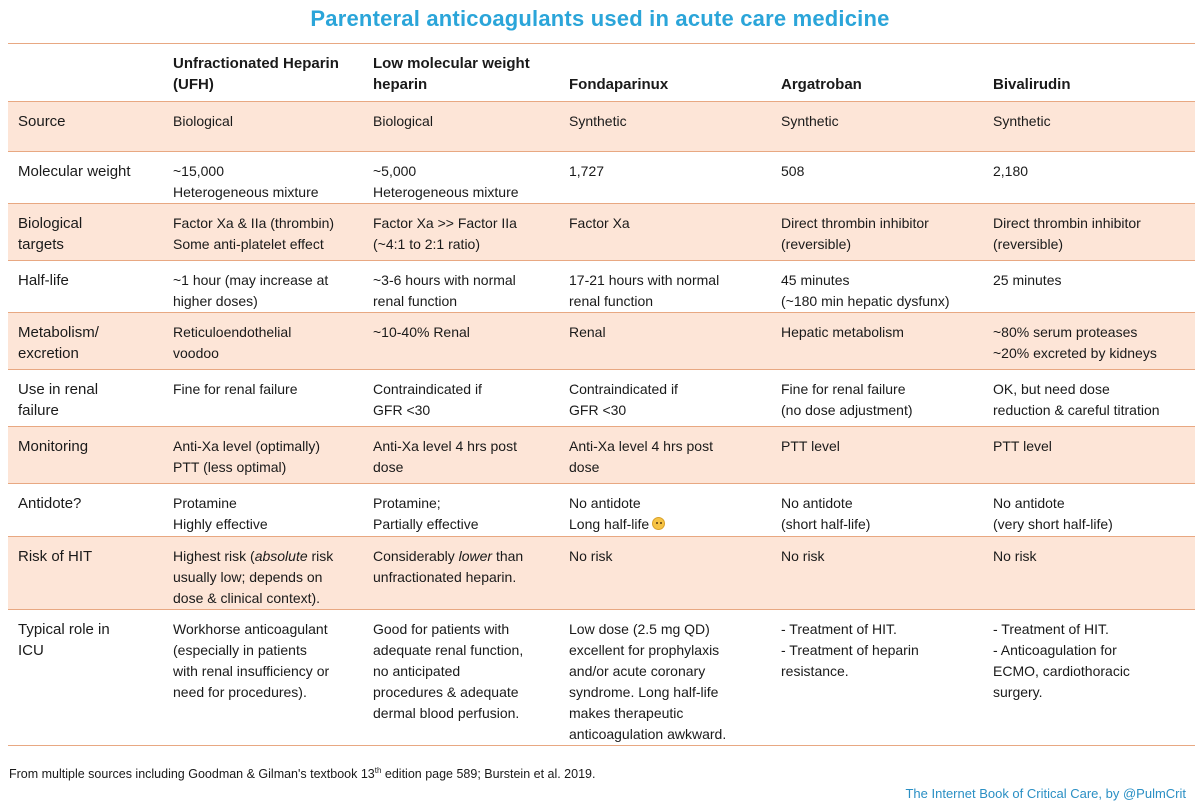  What do you see at coordinates (58, 400) in the screenshot?
I see `row-label: Use in renal failure` at bounding box center [58, 400].